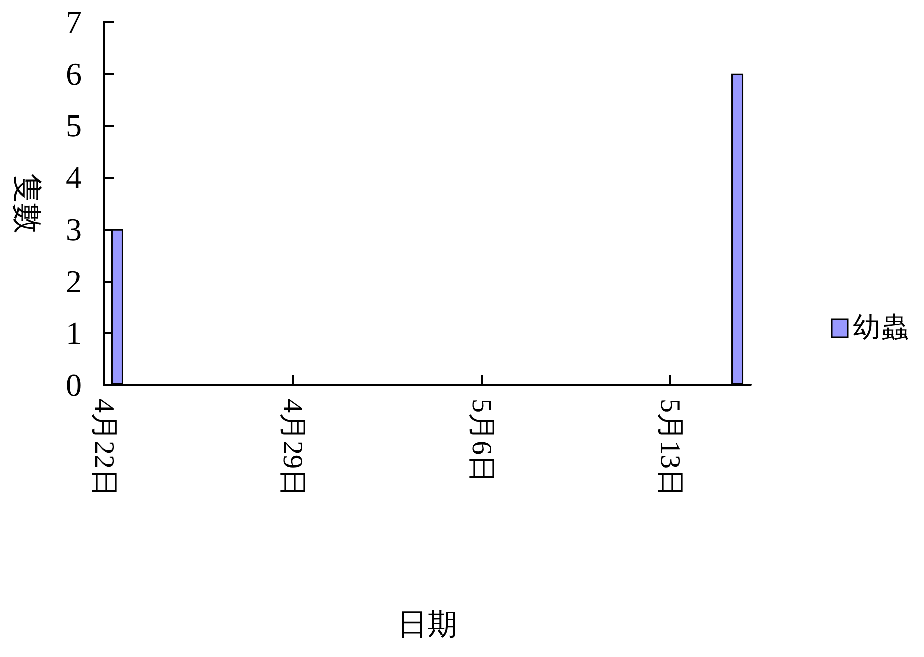 This screenshot has width=924, height=657. What do you see at coordinates (74, 22) in the screenshot?
I see `y-tick-label: 7` at bounding box center [74, 22].